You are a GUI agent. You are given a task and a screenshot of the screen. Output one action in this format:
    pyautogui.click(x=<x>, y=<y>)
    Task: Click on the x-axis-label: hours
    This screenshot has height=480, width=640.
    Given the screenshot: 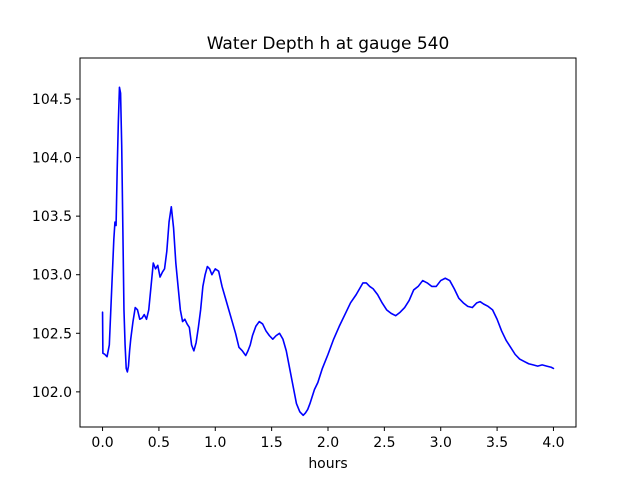 What is the action you would take?
    pyautogui.click(x=327, y=464)
    